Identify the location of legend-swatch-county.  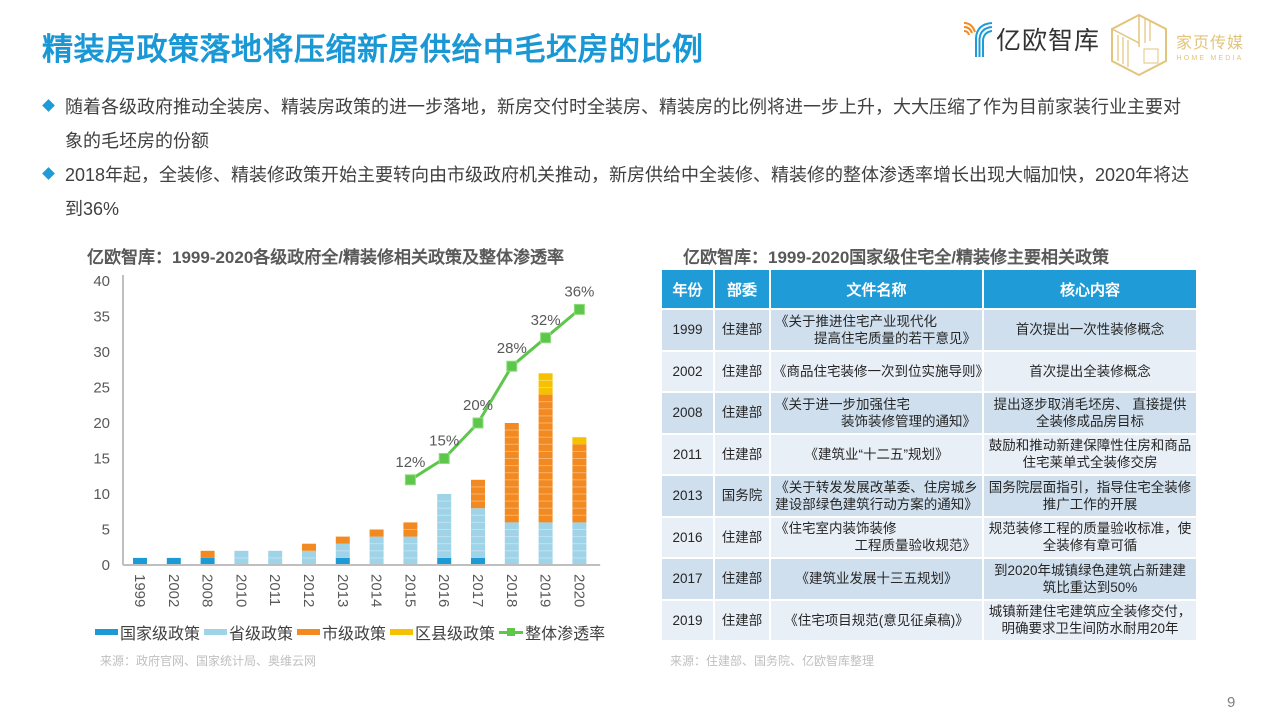
(402, 632).